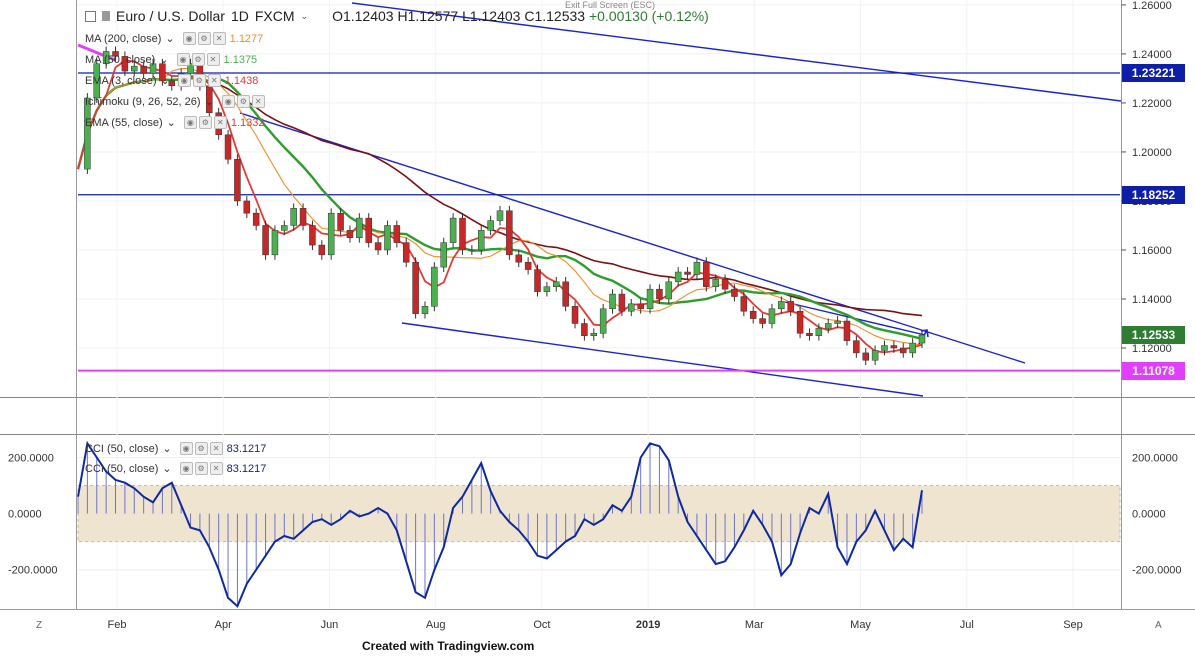  What do you see at coordinates (171, 59) in the screenshot?
I see `indicator-legend-row: MA (50, close) ⌄ ◉ ⚙ ✕ 1.1375` at bounding box center [171, 59].